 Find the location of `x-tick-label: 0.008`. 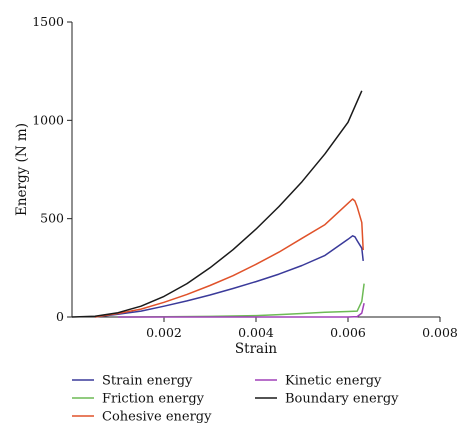

x-tick-label: 0.008 is located at coordinates (440, 332).